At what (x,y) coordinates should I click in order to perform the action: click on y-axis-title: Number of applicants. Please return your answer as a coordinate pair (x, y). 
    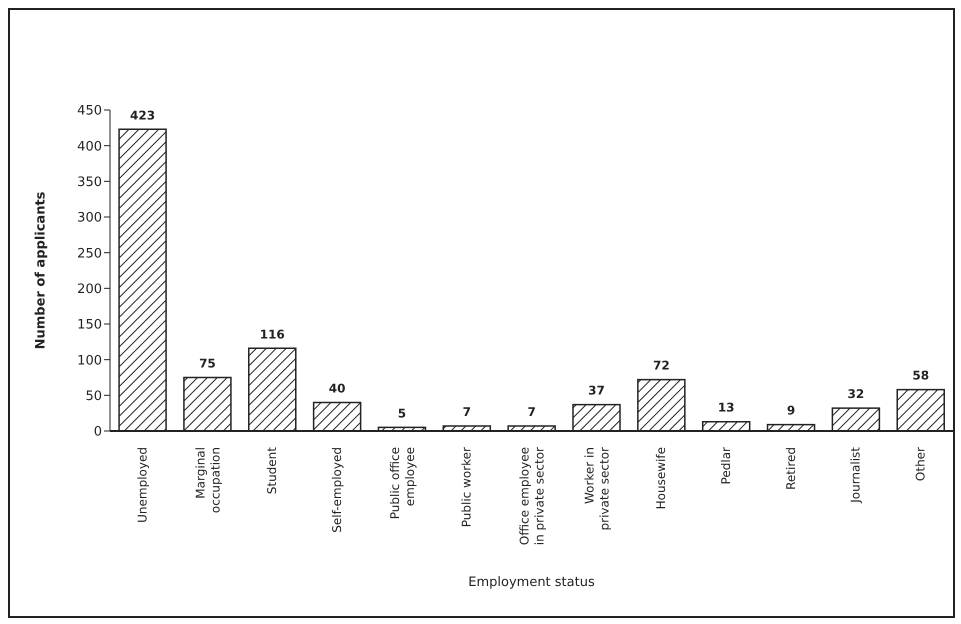
    Looking at the image, I should click on (41, 270).